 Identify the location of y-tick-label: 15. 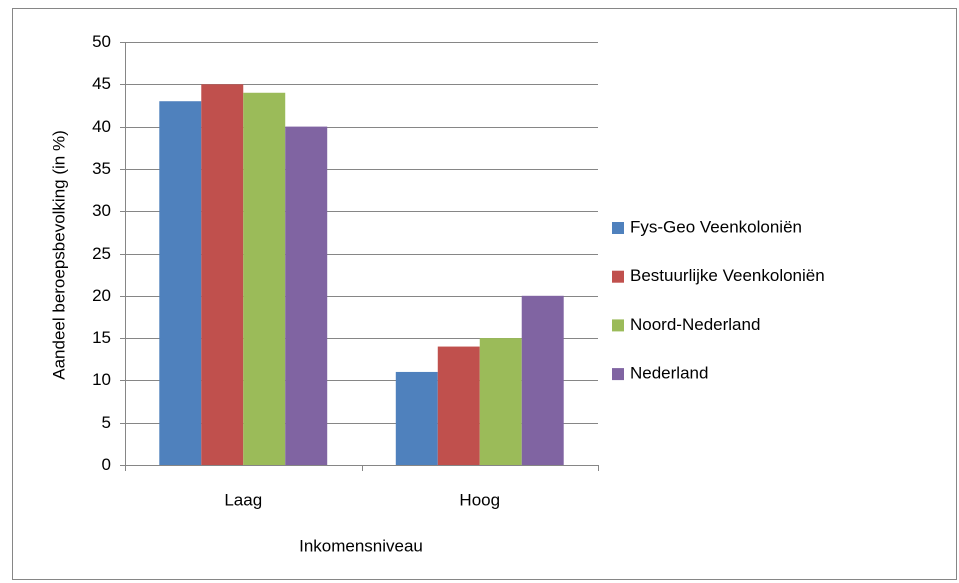
(101, 337).